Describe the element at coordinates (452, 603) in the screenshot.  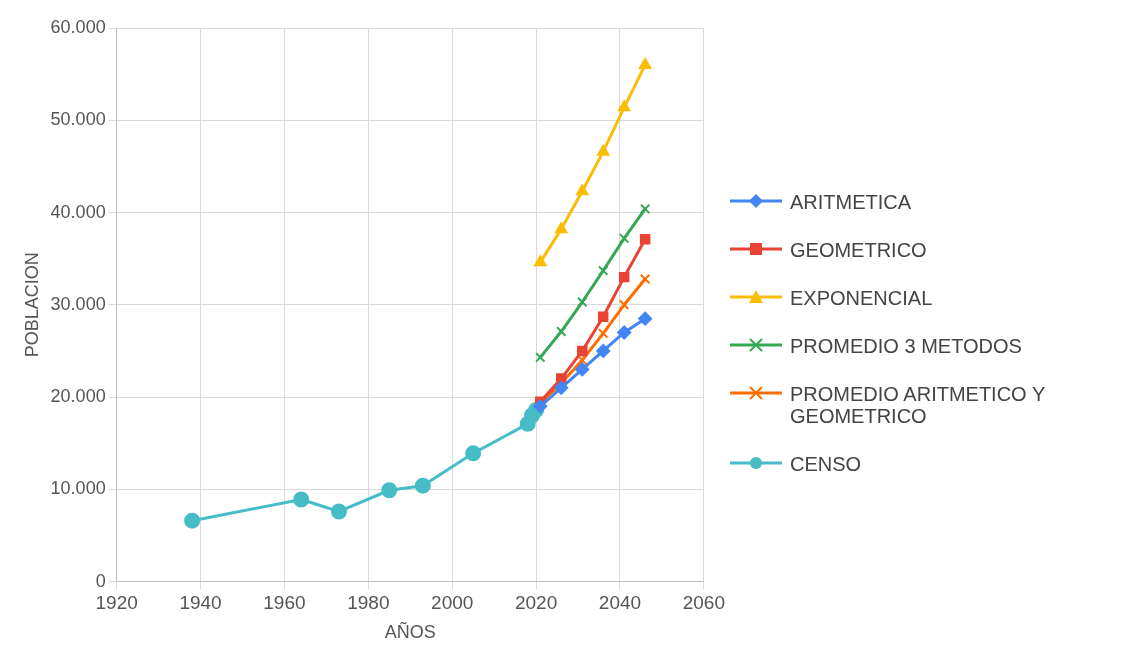
I see `x-tick-label: 2000` at that location.